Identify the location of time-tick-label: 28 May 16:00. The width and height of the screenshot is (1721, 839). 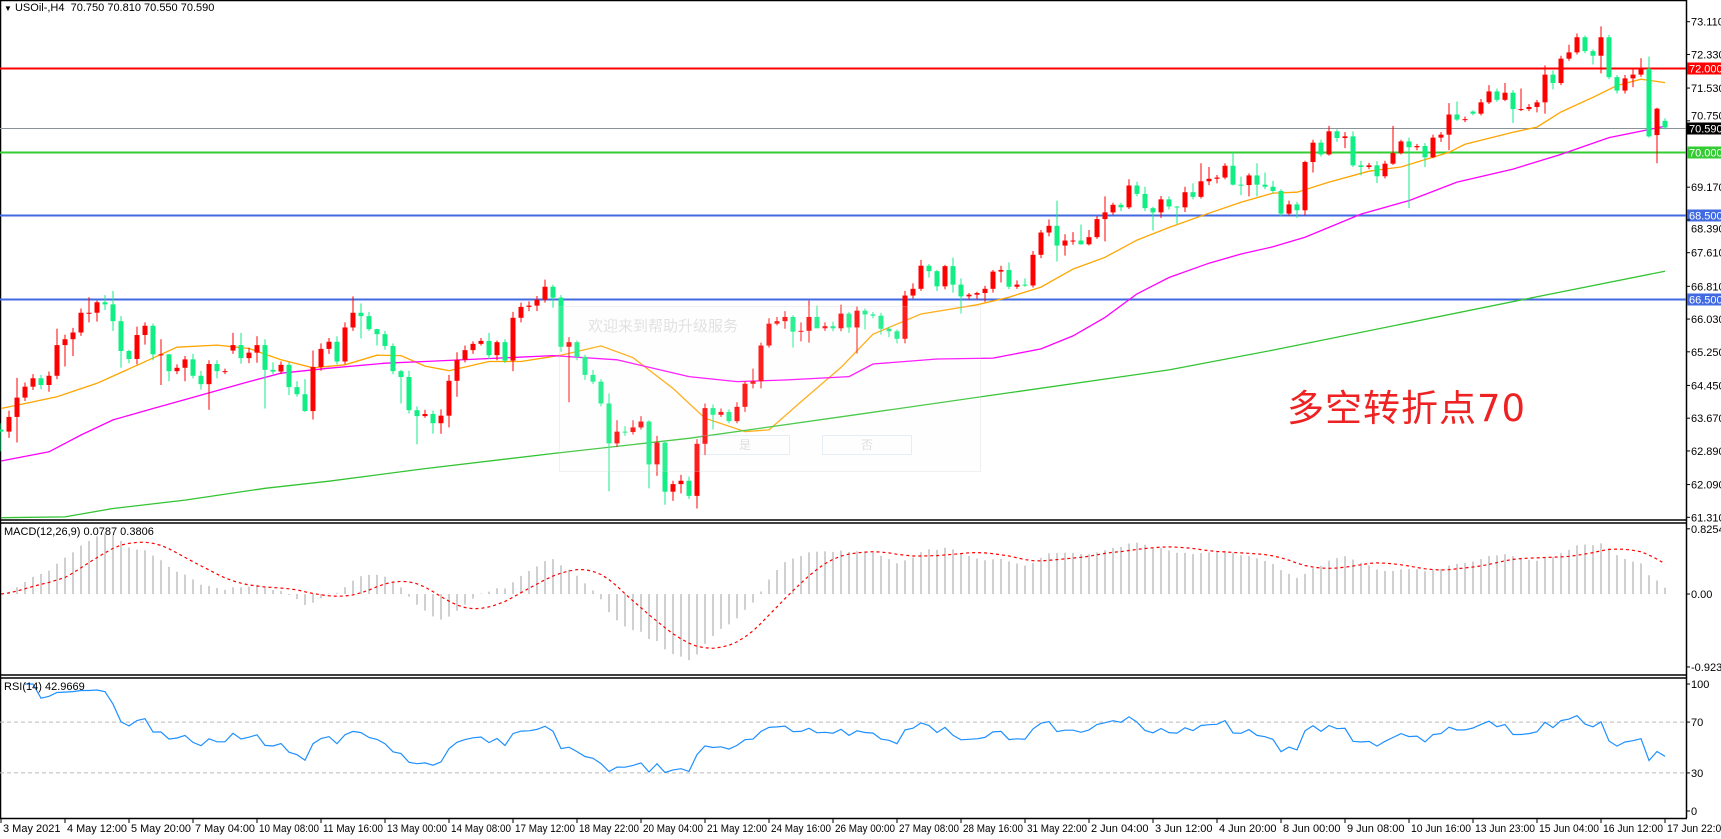
(993, 829).